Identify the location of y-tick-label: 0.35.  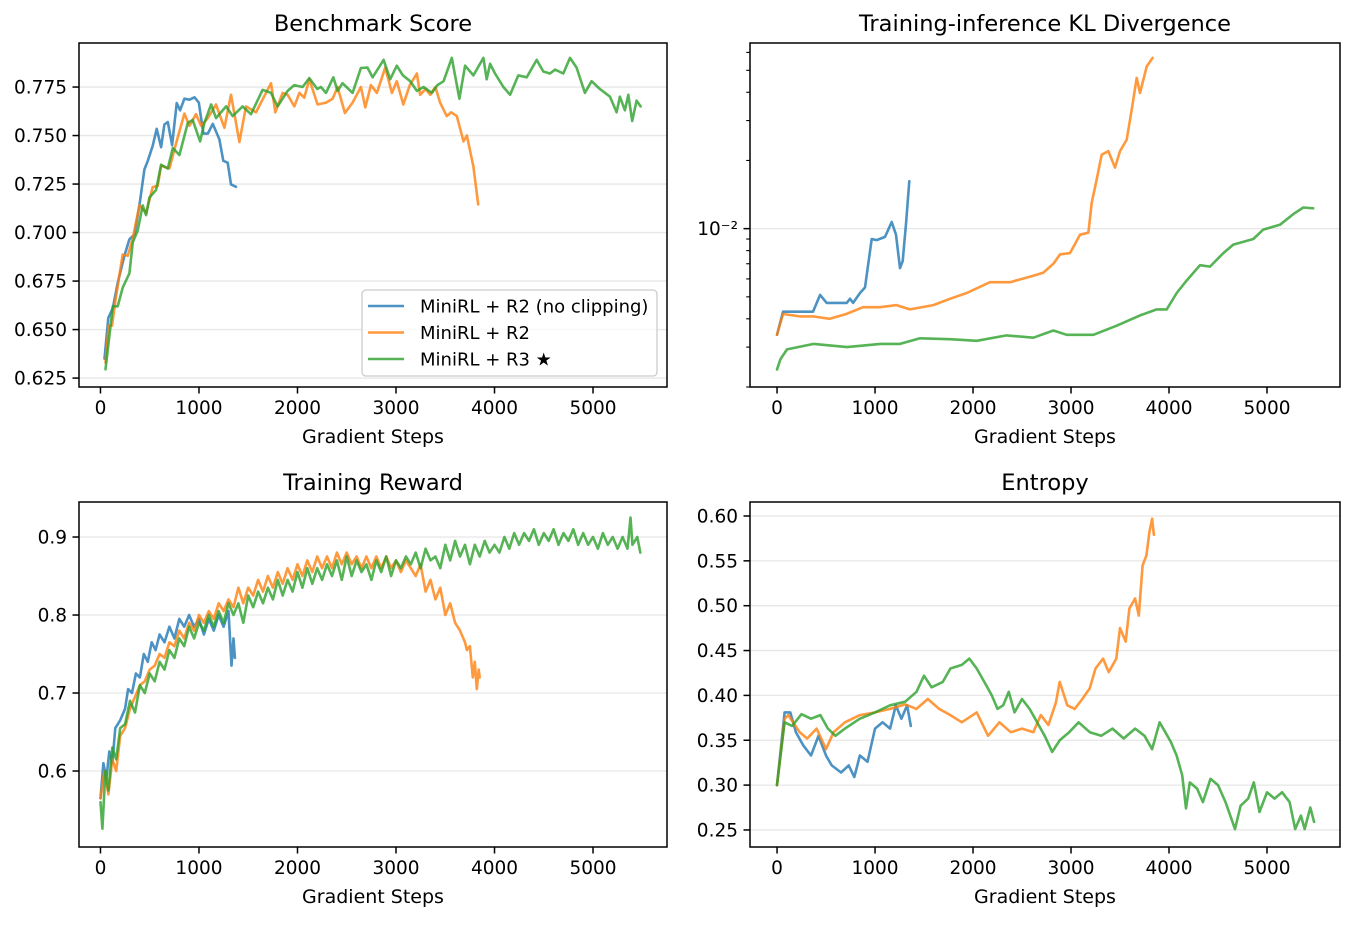
(717, 741).